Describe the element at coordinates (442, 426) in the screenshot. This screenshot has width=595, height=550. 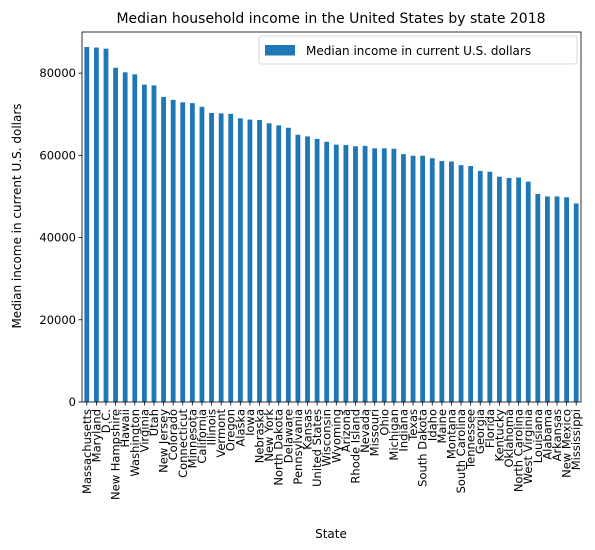
I see `x-tick-label: Maine` at that location.